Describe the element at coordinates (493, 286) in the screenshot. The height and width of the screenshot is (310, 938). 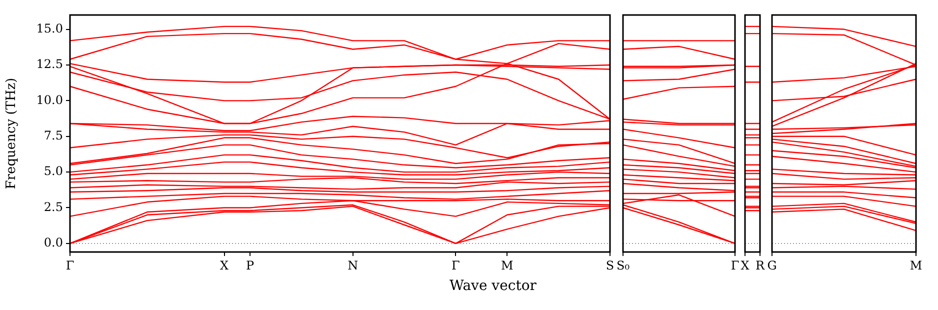
I see `x-axis-title: Wave vector` at that location.